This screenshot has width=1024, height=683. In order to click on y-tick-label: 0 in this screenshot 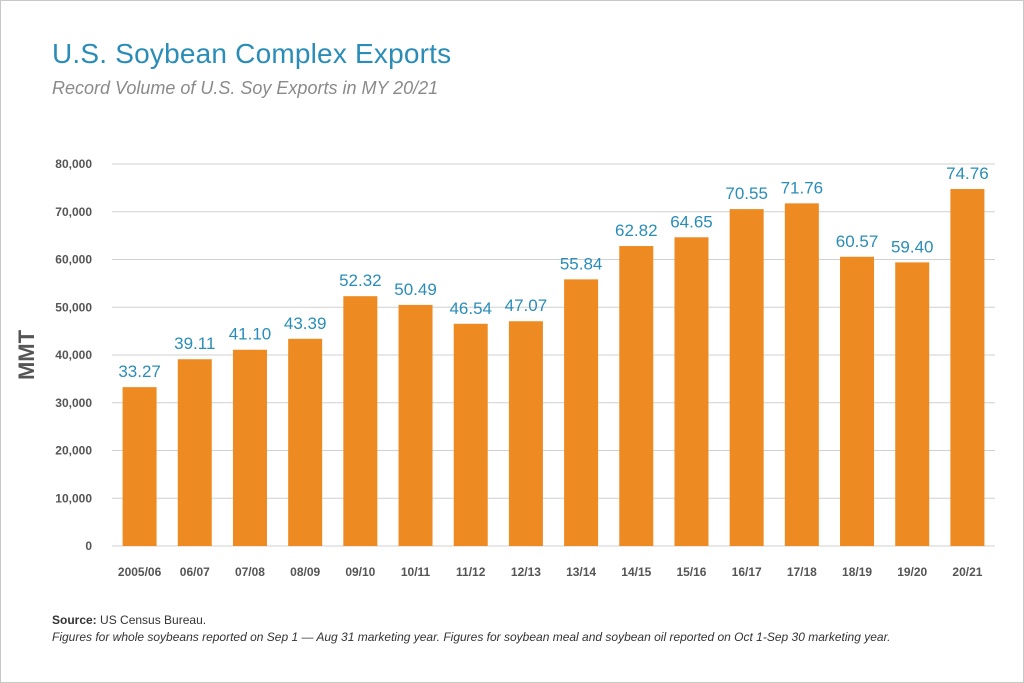, I will do `click(88, 546)`.